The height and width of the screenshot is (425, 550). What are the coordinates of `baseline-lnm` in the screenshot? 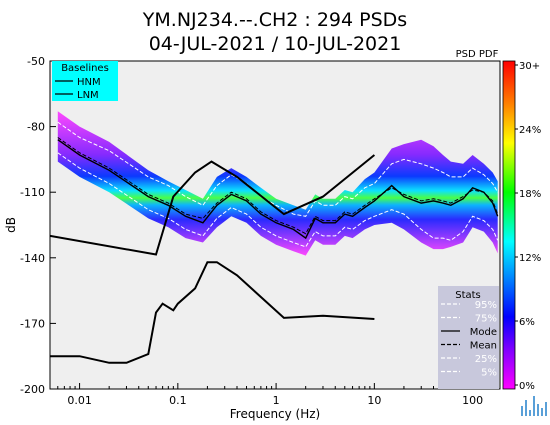 It's located at (212, 312).